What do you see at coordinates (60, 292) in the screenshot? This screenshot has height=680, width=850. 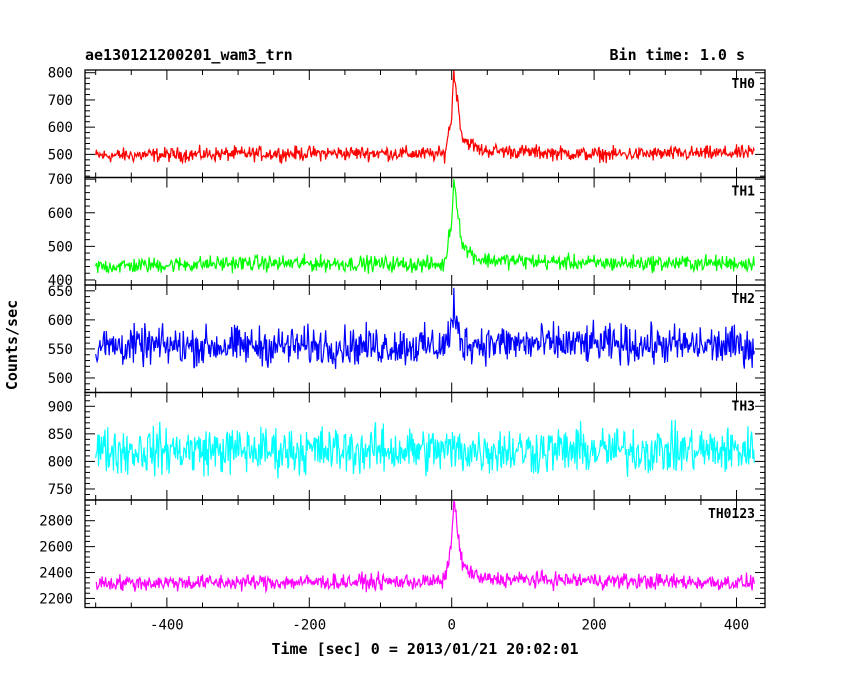 I see `y-tick-label: 650` at bounding box center [60, 292].